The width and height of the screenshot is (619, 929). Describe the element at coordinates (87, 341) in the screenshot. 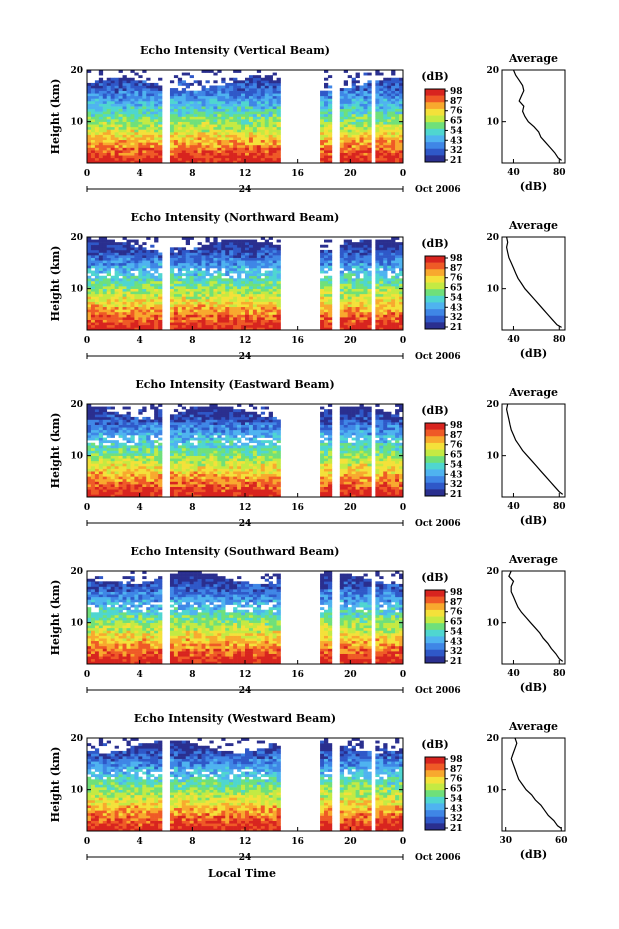

I see `x-tick-label: 0` at that location.